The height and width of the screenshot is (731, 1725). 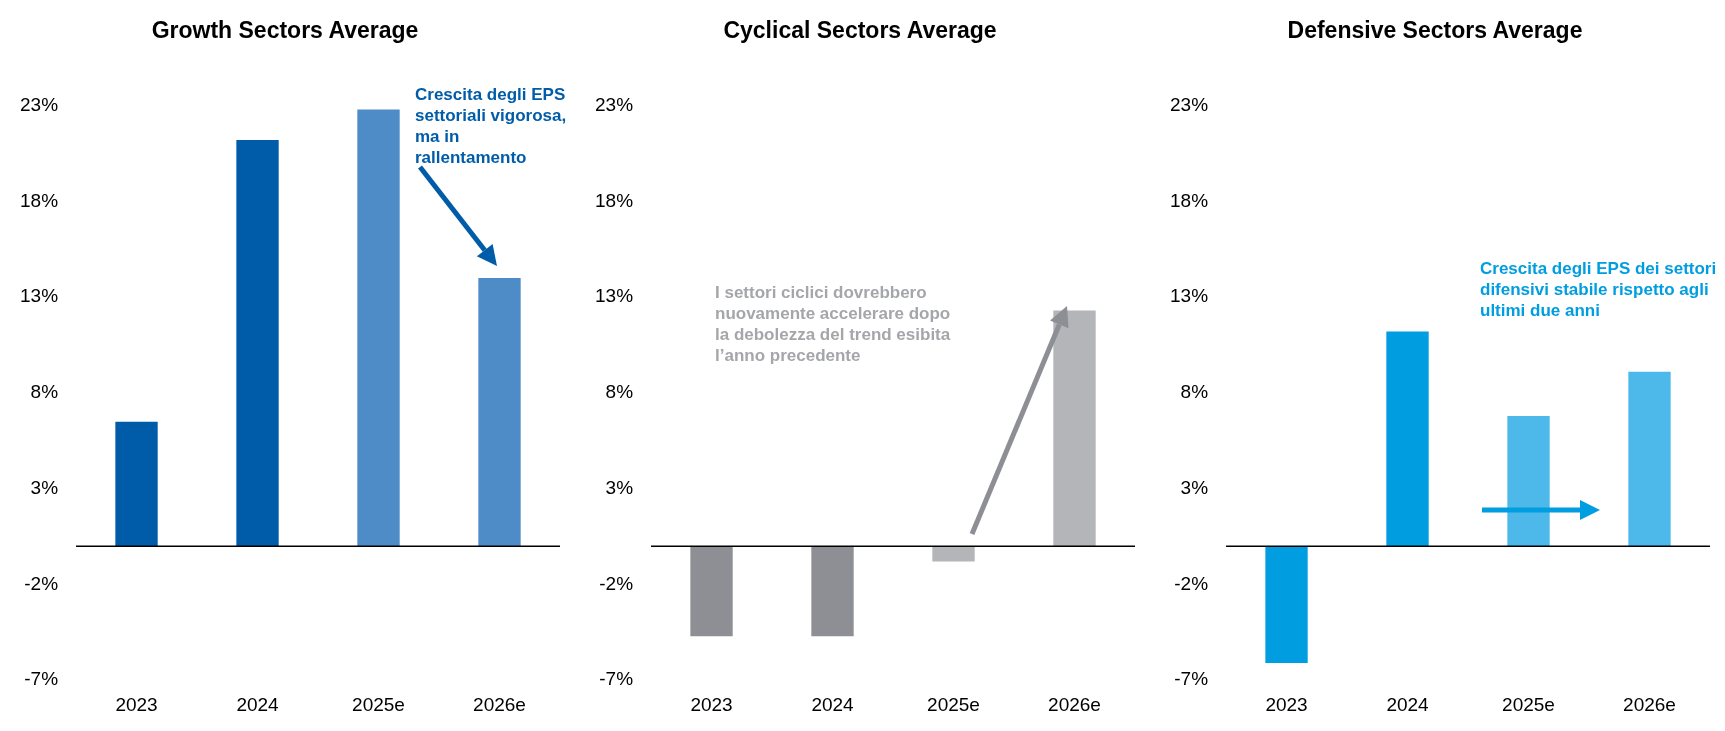 What do you see at coordinates (1435, 30) in the screenshot?
I see `chart-title: Defensive Sectors Average` at bounding box center [1435, 30].